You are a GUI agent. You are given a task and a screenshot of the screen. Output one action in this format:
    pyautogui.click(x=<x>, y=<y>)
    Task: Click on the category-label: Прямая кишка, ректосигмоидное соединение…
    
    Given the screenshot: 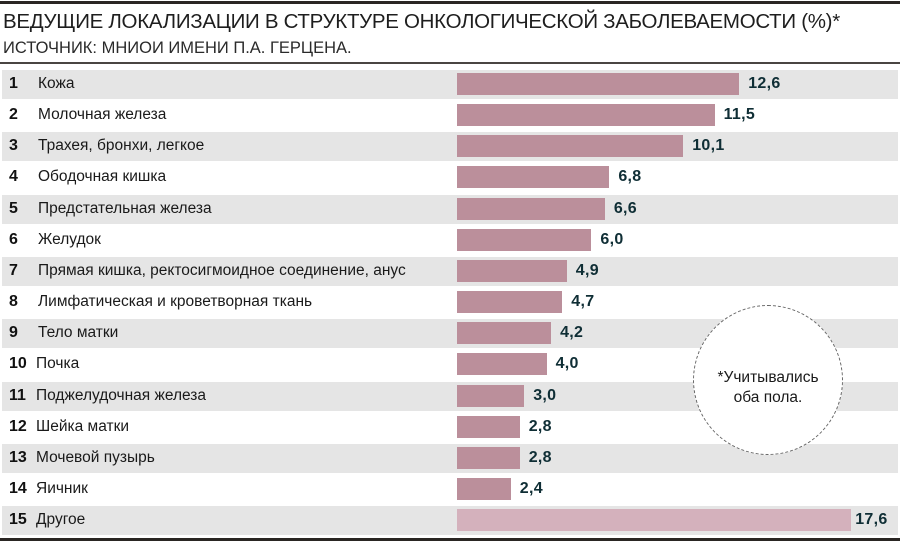 What is the action you would take?
    pyautogui.click(x=222, y=270)
    